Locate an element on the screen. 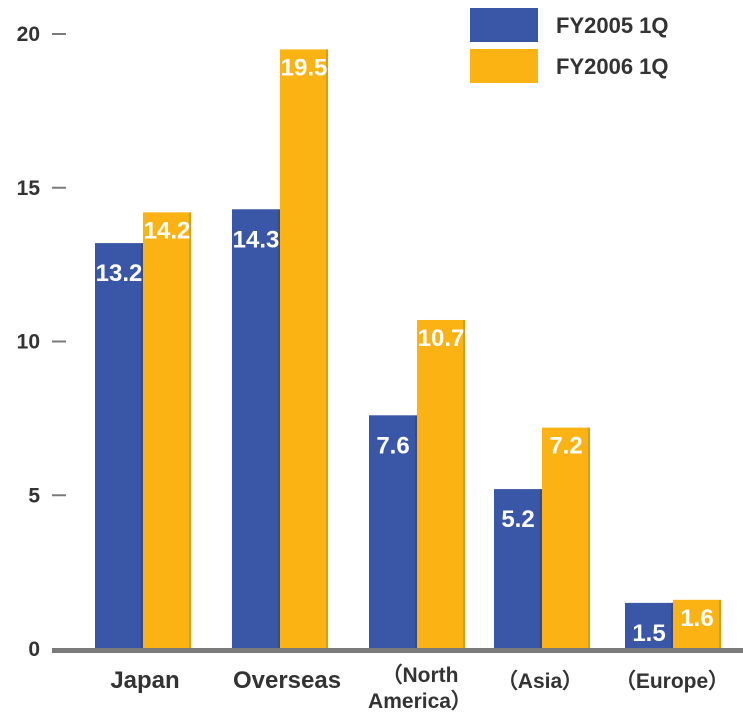 The width and height of the screenshot is (743, 718). x-axis-line is located at coordinates (397, 650).